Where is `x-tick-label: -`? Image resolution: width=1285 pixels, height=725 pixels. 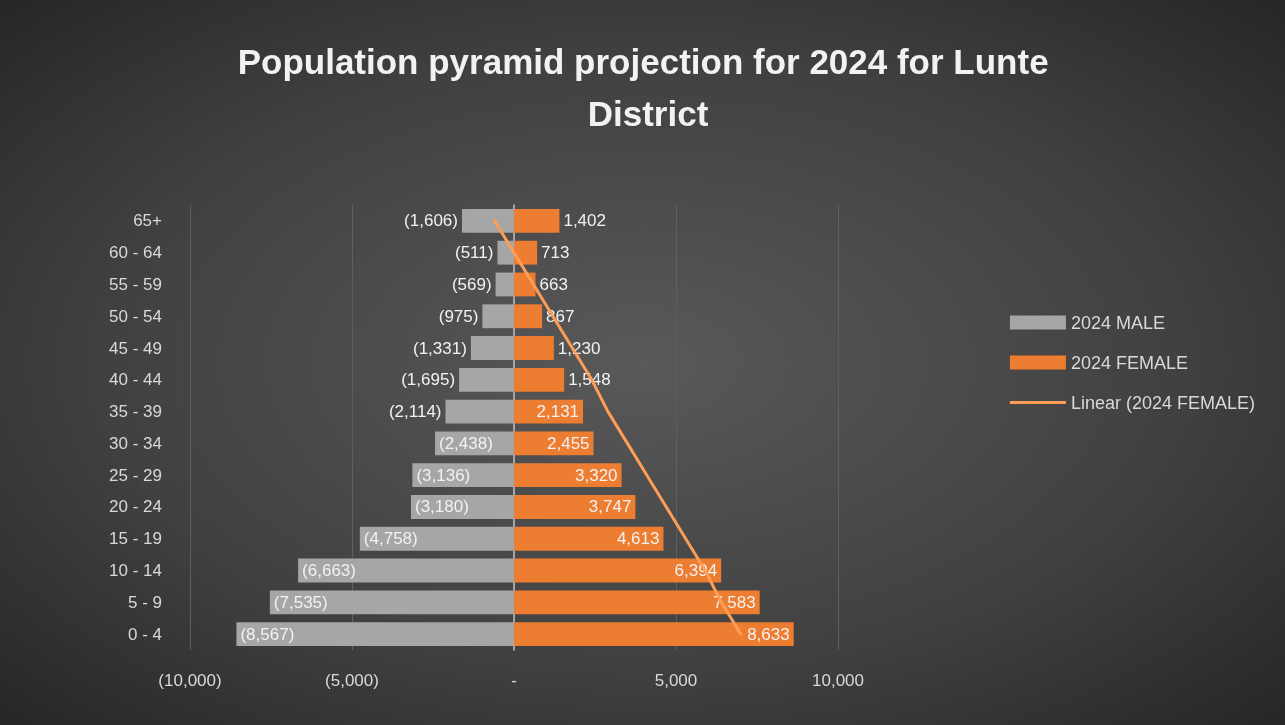 x-tick-label: - is located at coordinates (514, 680).